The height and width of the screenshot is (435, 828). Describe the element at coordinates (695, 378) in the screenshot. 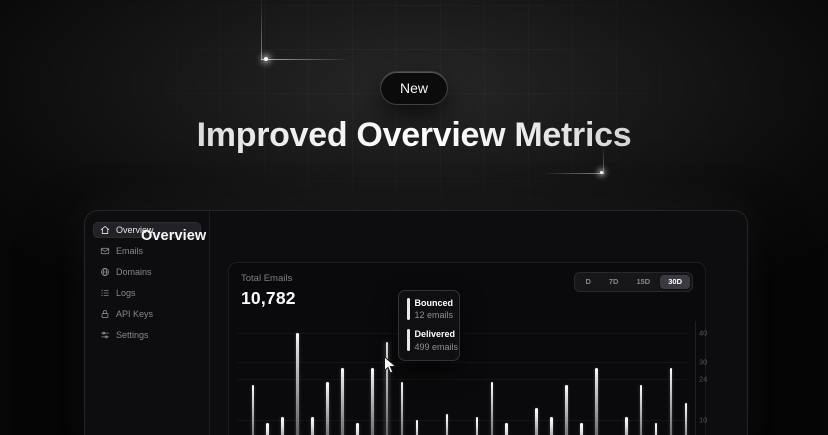

I see `y-axis-line` at that location.